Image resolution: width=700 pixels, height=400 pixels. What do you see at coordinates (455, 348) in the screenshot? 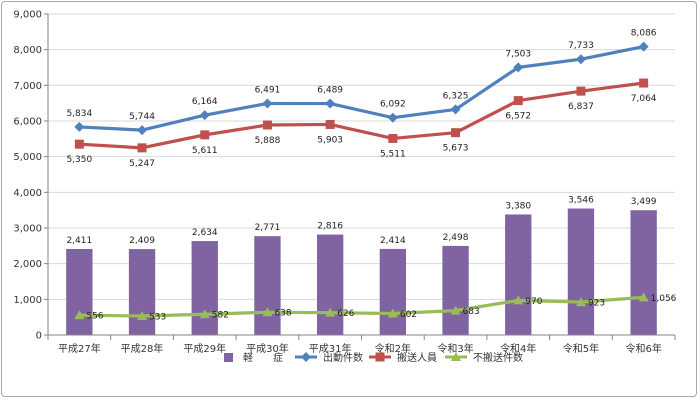
I see `x-tick-label: 令和3年` at bounding box center [455, 348].